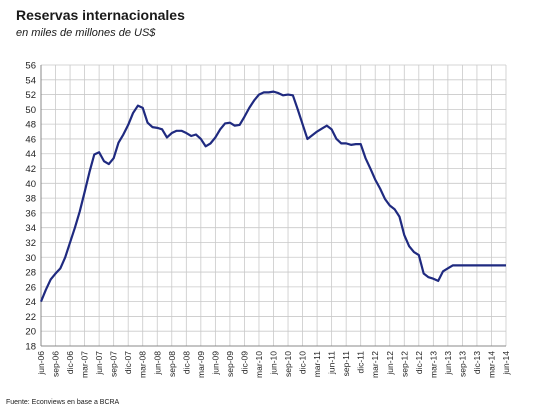  I want to click on x-tick-label: mar-07, so click(85, 364).